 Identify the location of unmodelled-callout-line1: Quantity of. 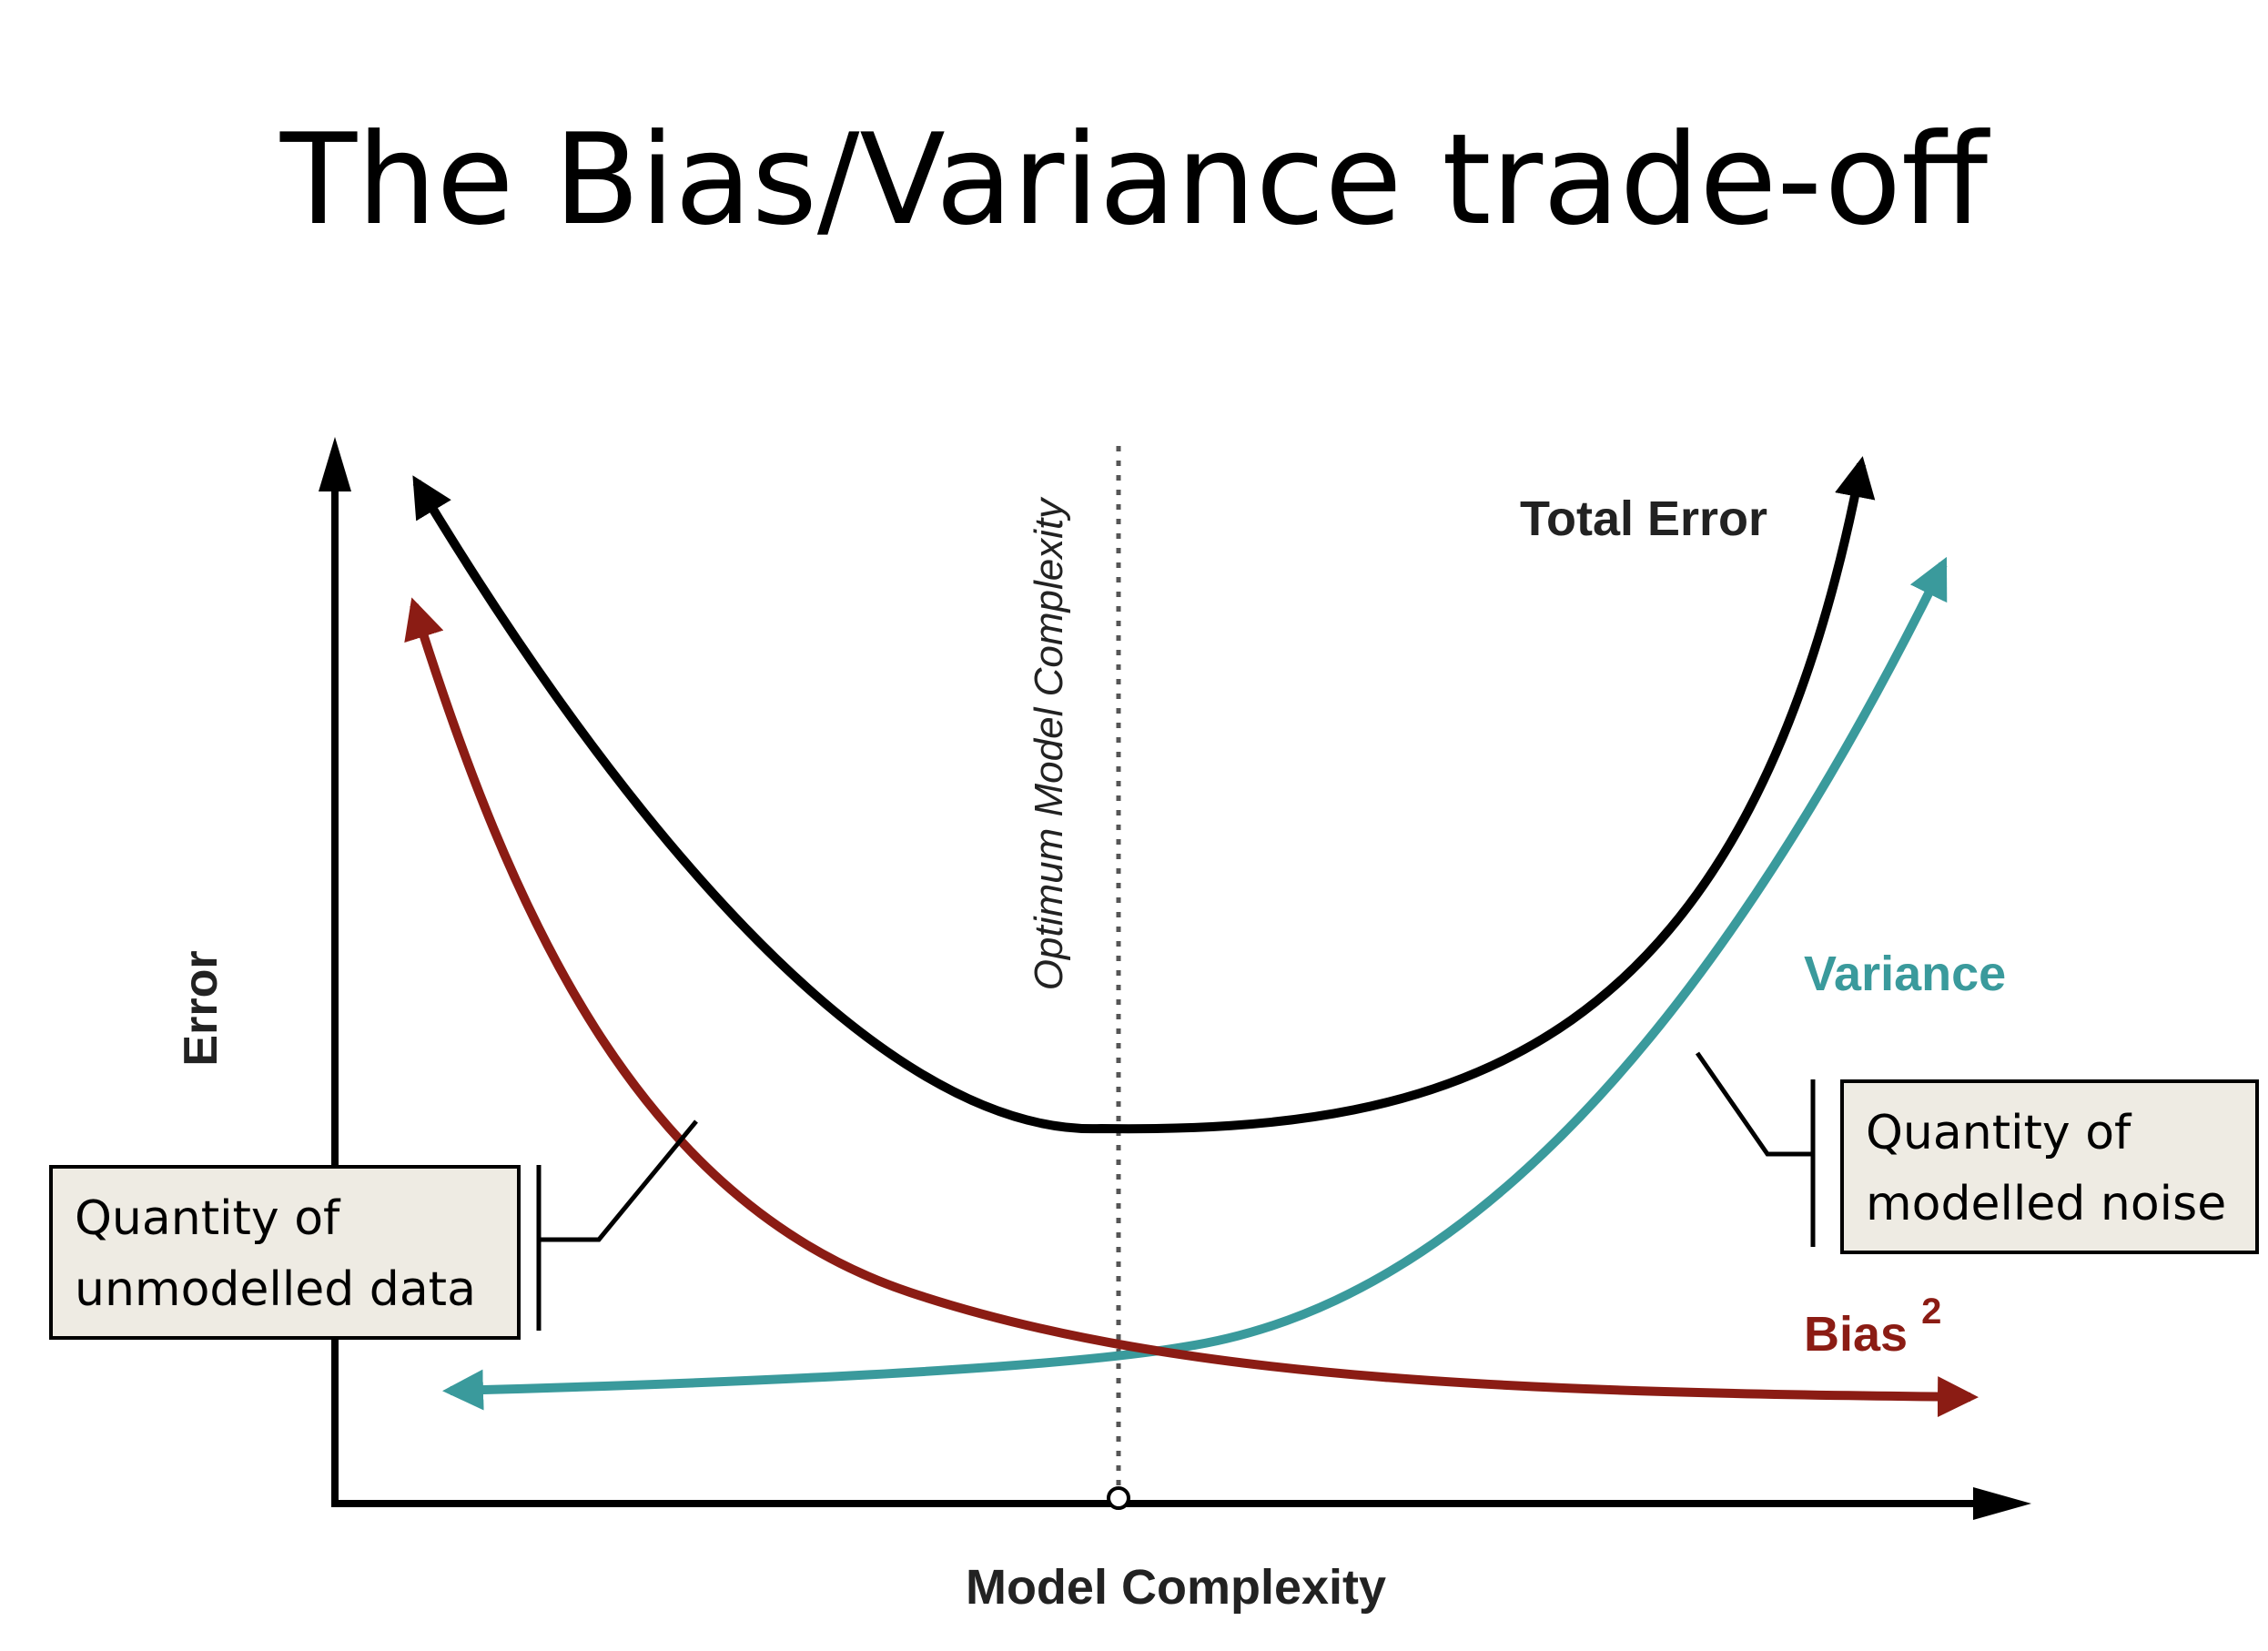
(207, 1218).